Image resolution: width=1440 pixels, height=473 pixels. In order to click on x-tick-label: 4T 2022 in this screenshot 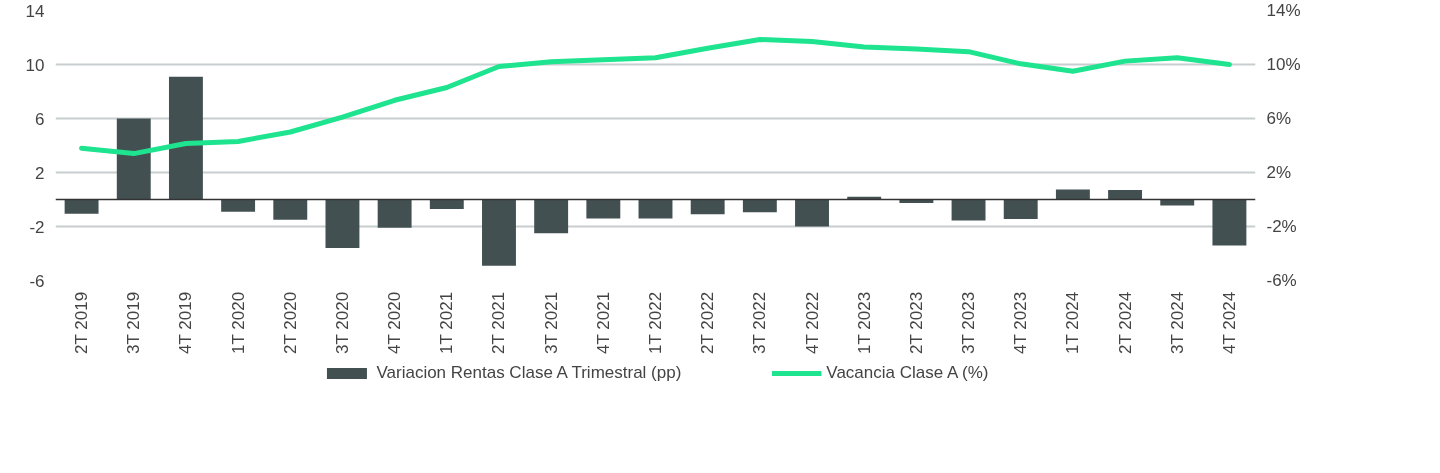, I will do `click(812, 322)`.